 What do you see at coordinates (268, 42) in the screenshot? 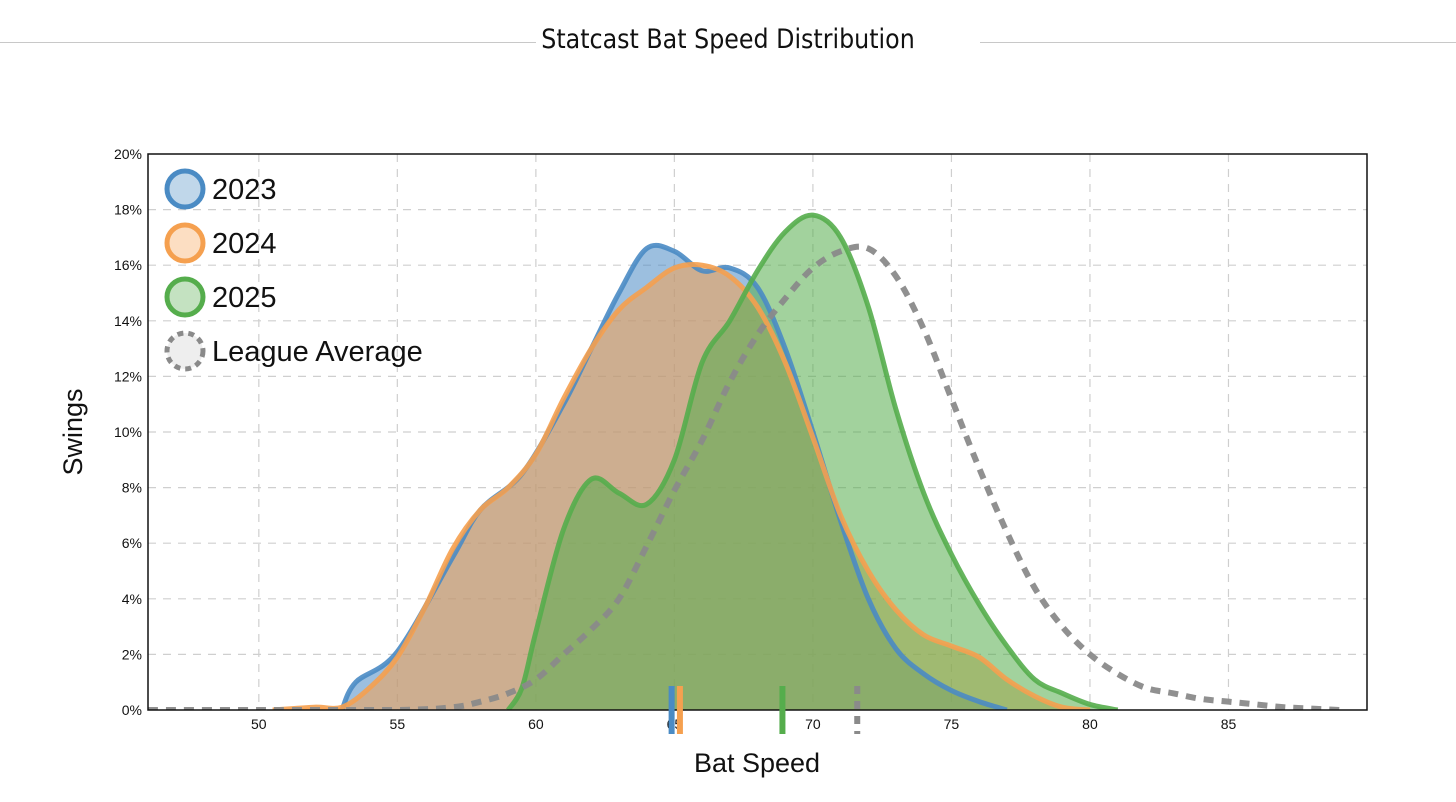
I see `title-rule-left` at bounding box center [268, 42].